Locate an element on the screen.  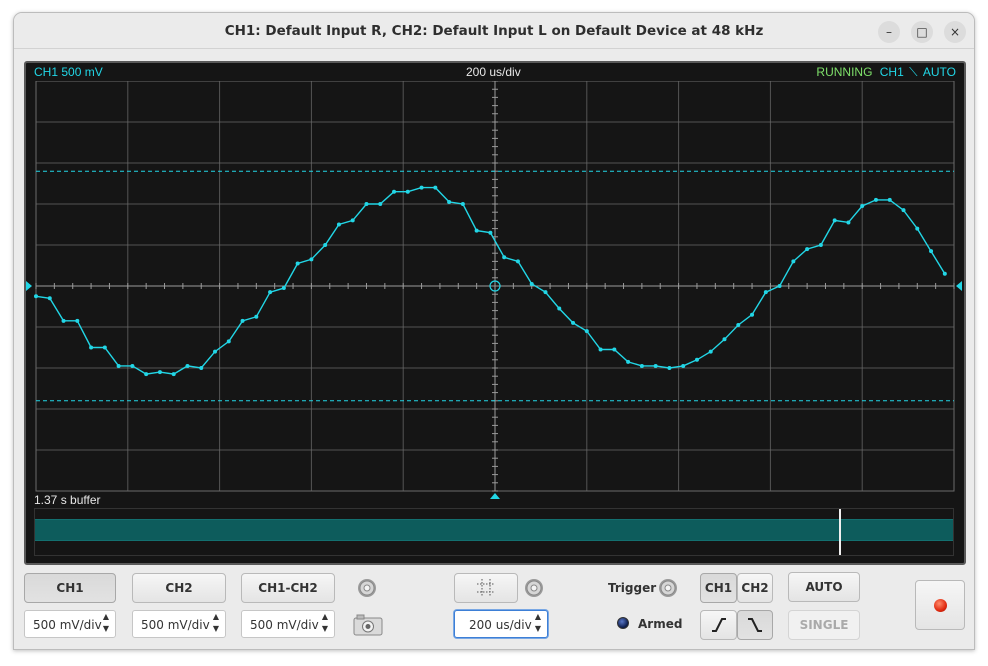
buffer-overview is located at coordinates (494, 532).